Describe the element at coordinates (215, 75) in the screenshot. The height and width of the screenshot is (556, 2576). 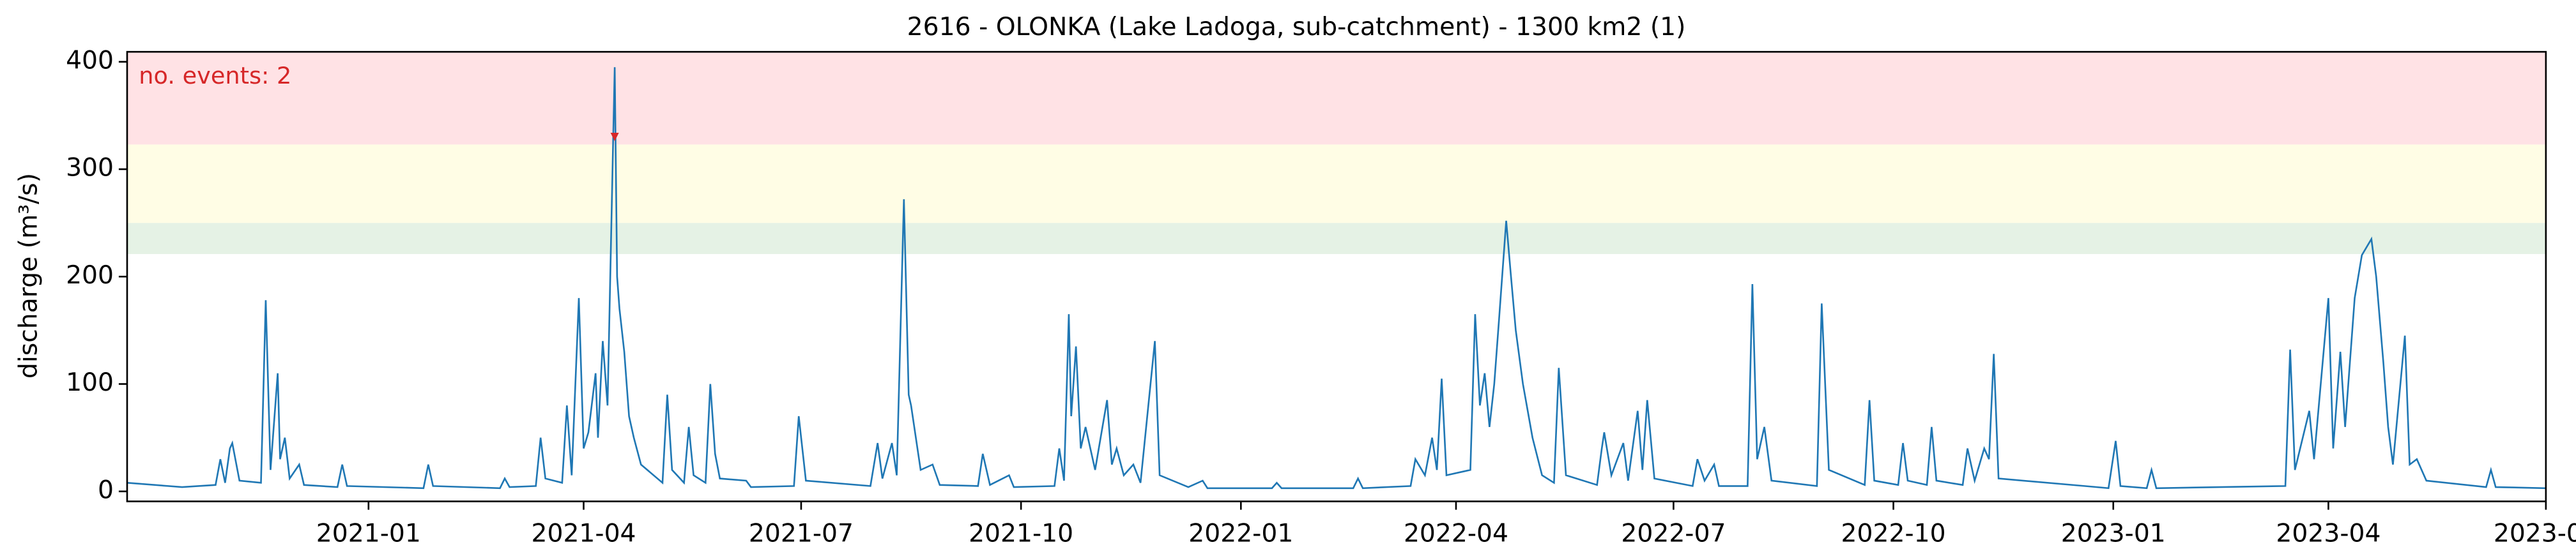
I see `events-annotation: no. events: 2` at that location.